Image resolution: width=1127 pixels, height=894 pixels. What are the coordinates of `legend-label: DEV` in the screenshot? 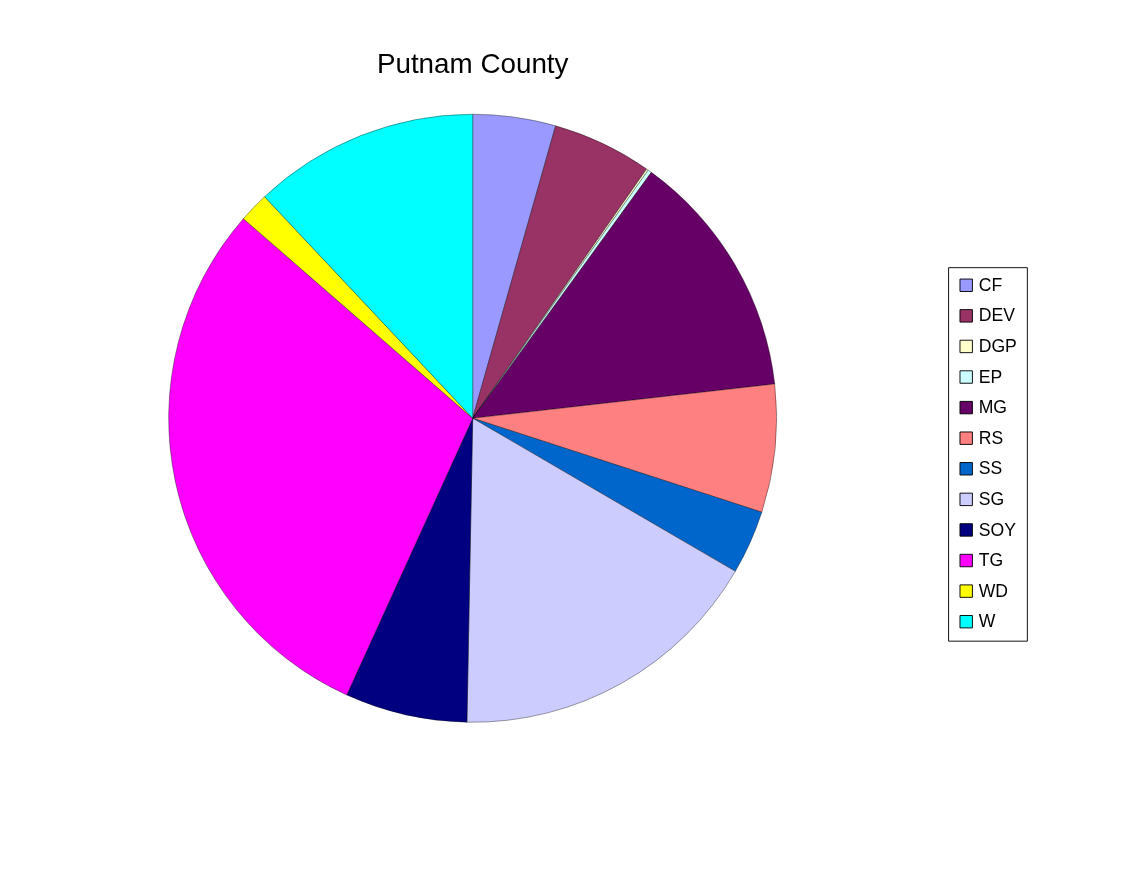 It's located at (997, 315).